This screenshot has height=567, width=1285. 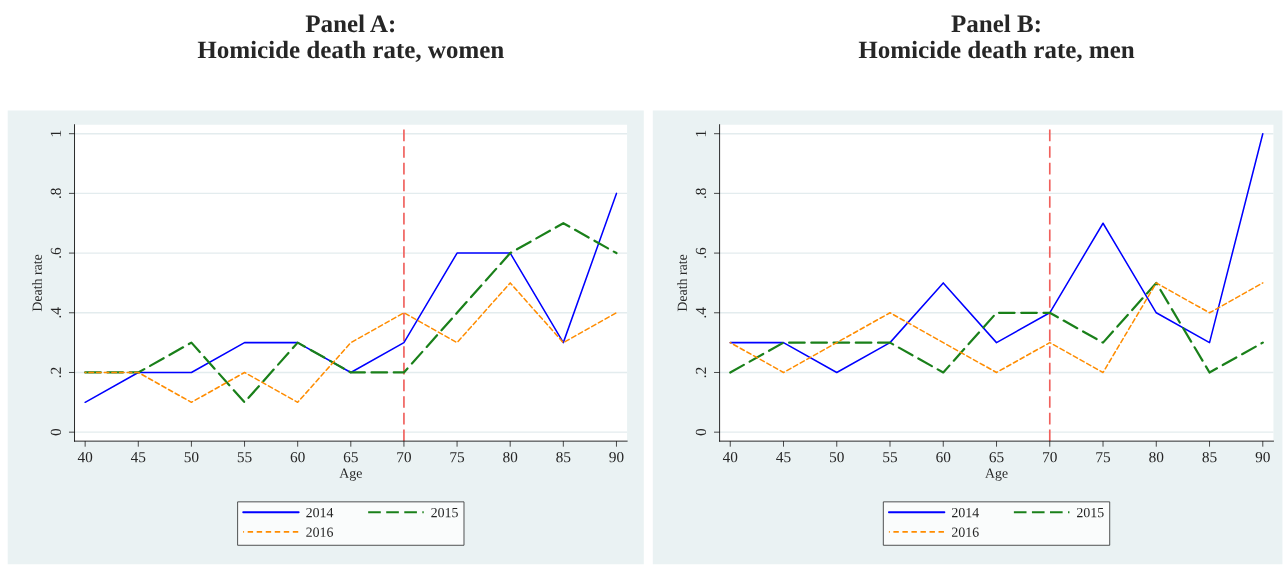 What do you see at coordinates (351, 343) in the screenshot?
I see `line-series` at bounding box center [351, 343].